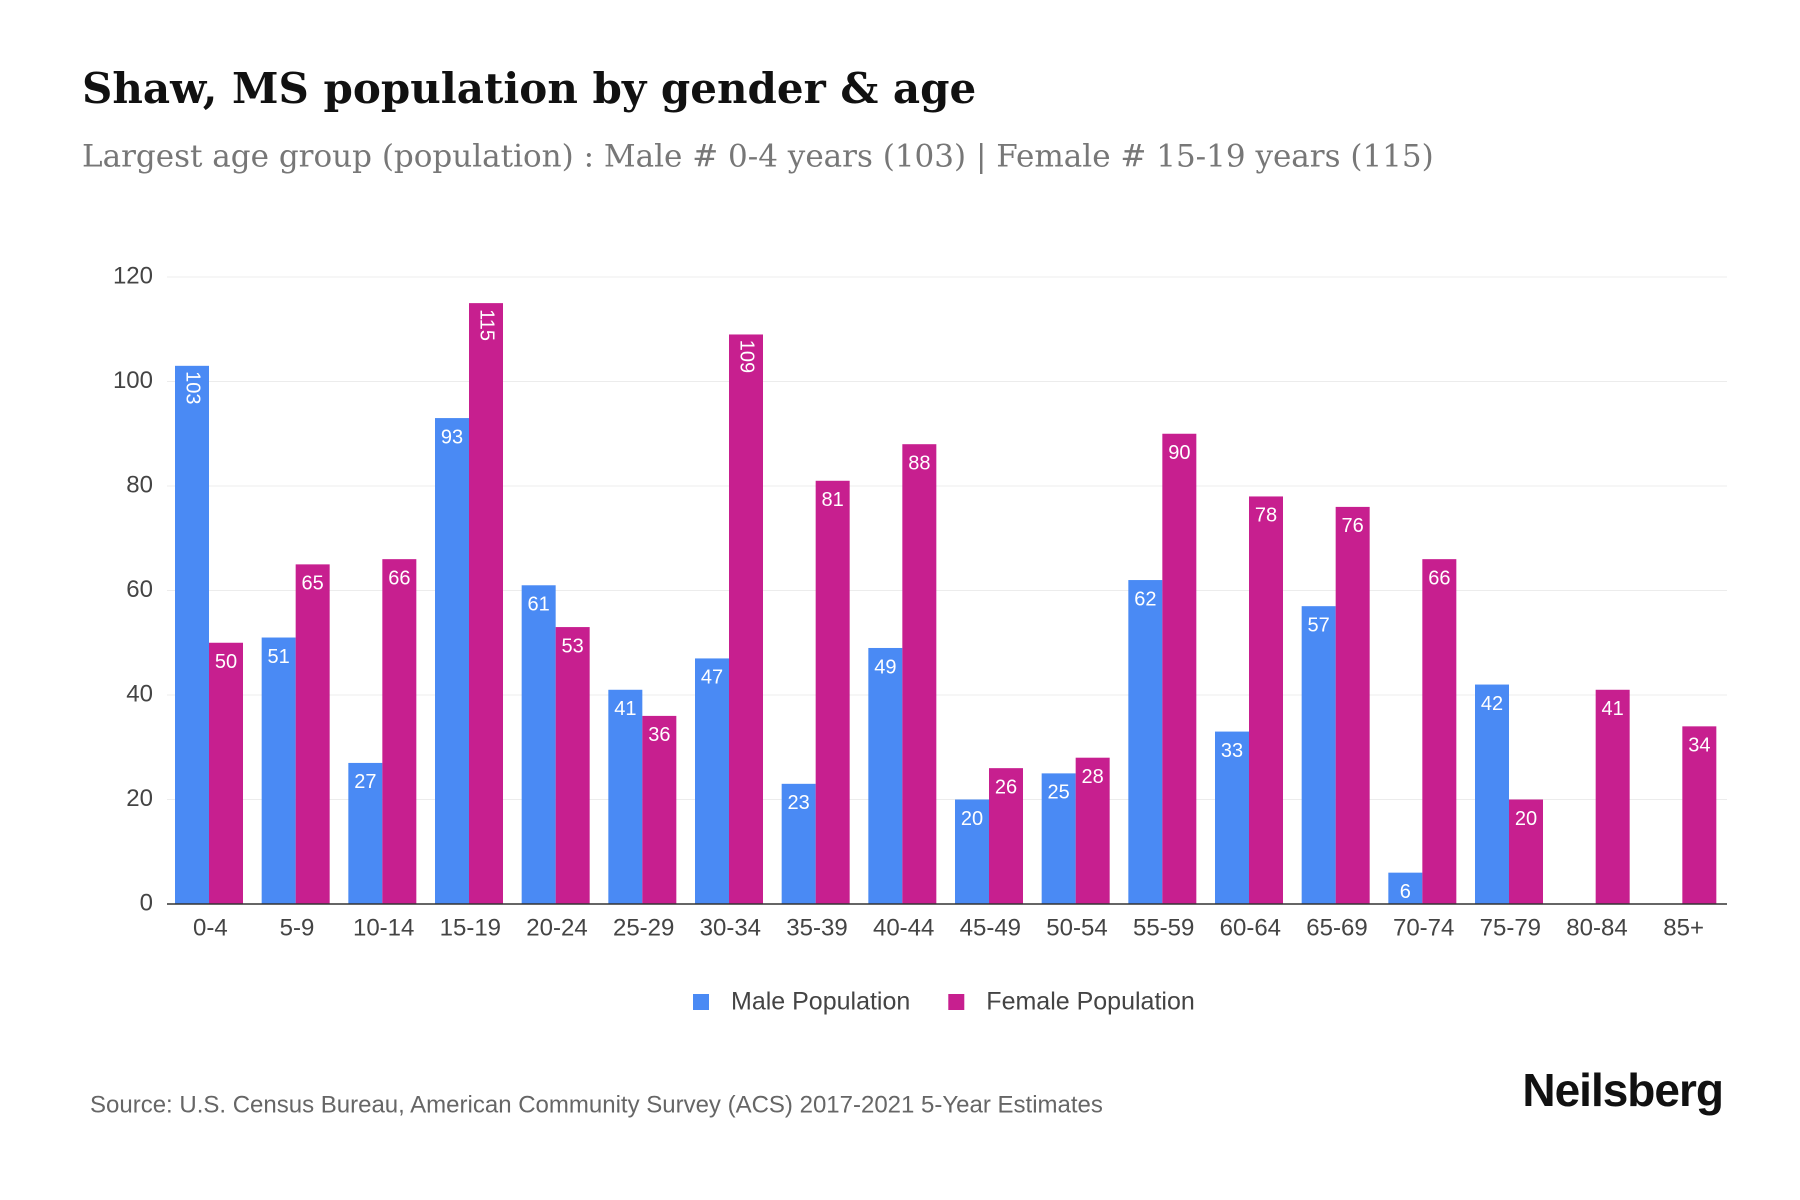 The image size is (1800, 1200). I want to click on x-tick-label: 20-24, so click(556, 927).